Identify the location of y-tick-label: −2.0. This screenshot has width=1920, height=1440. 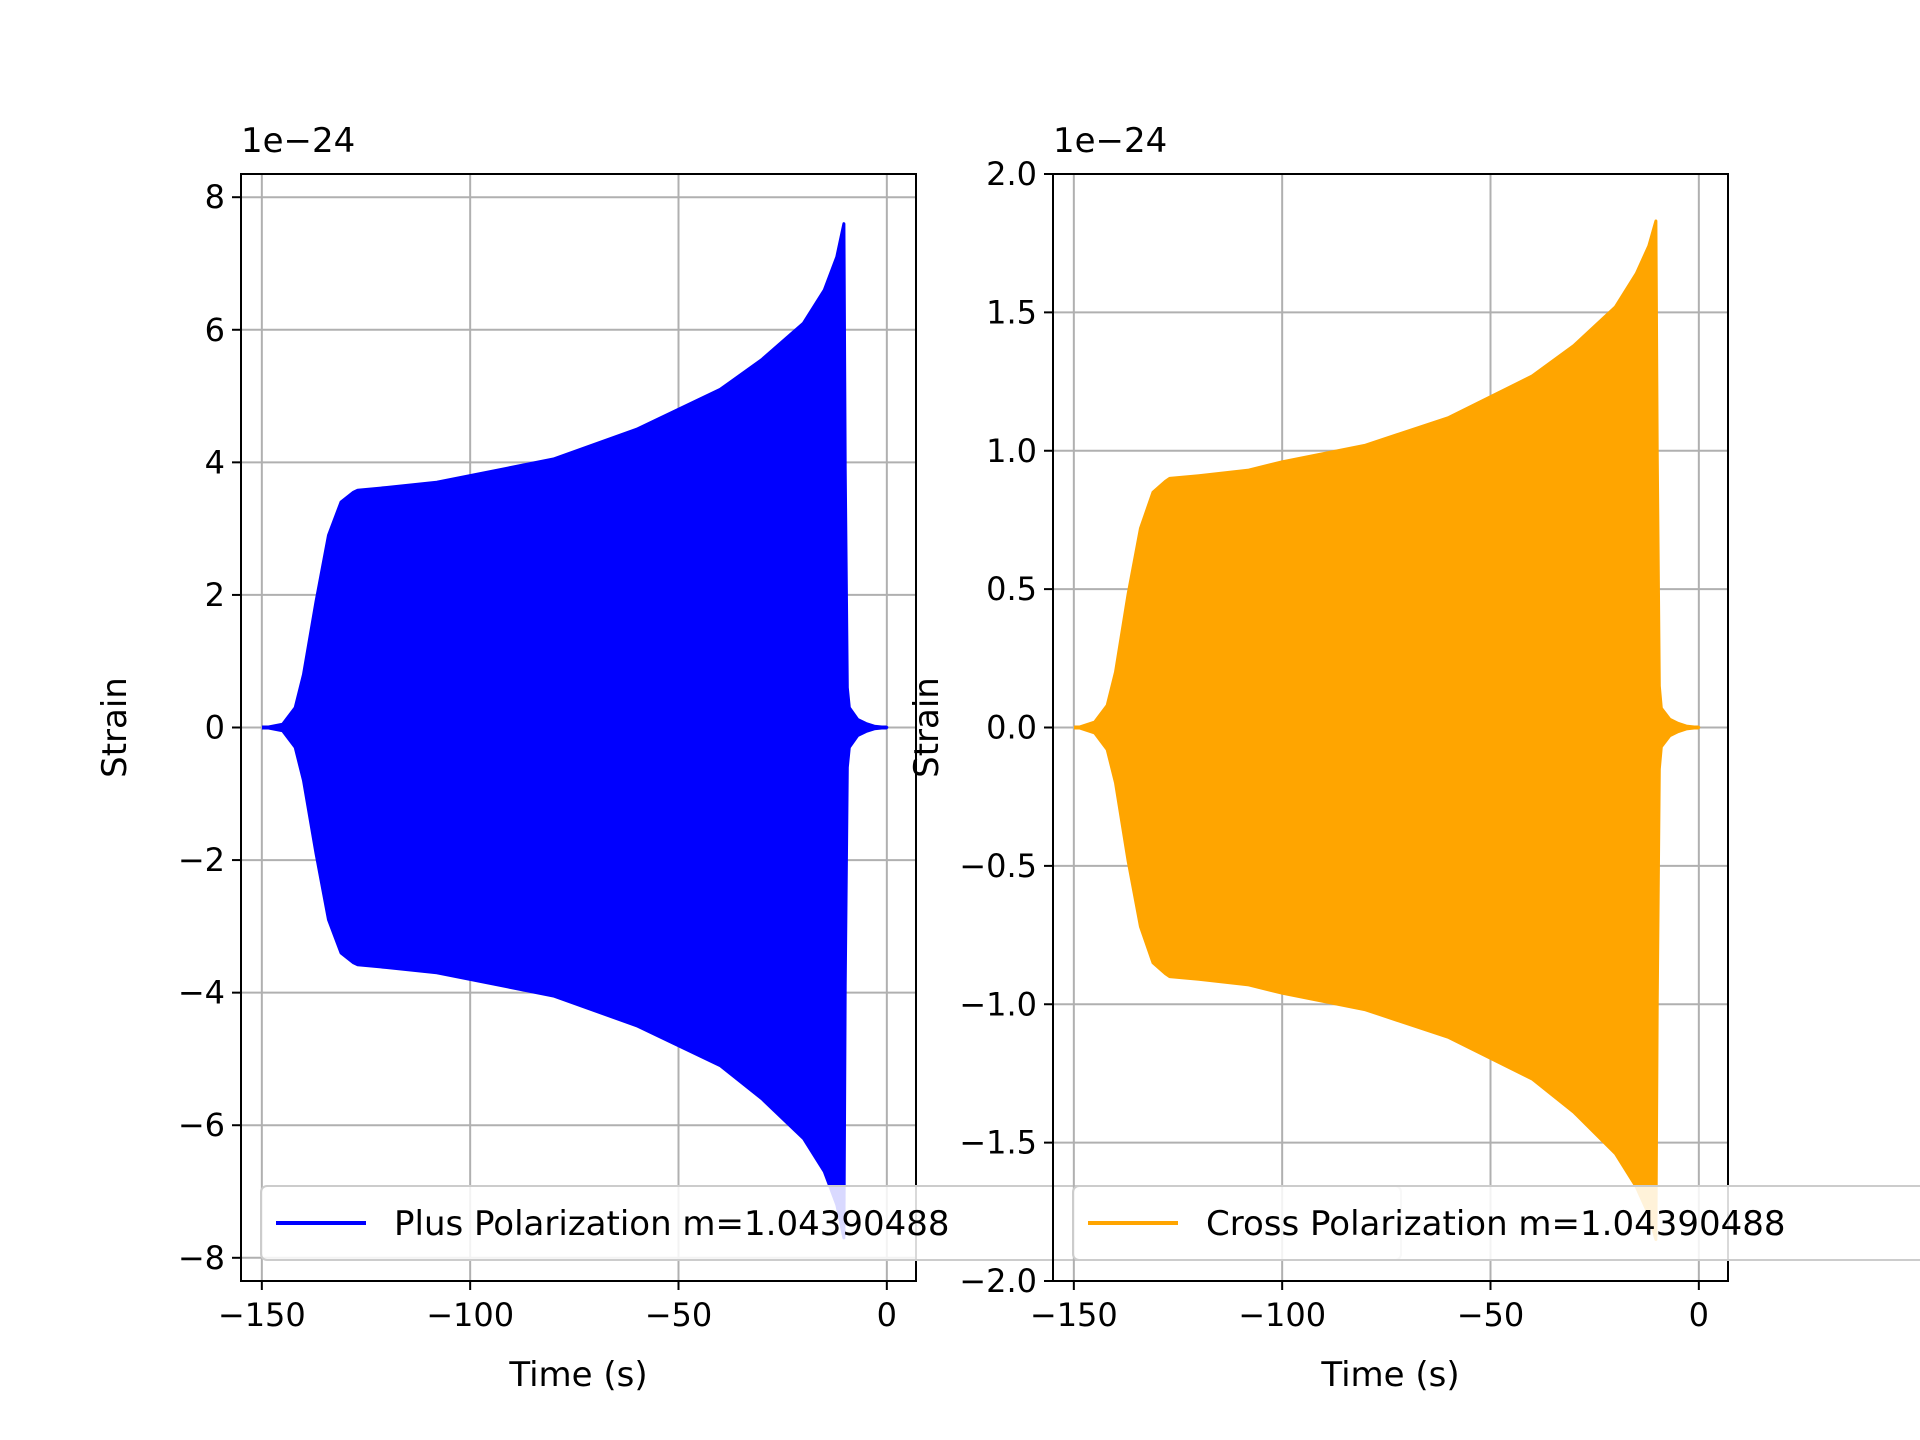
(998, 1281).